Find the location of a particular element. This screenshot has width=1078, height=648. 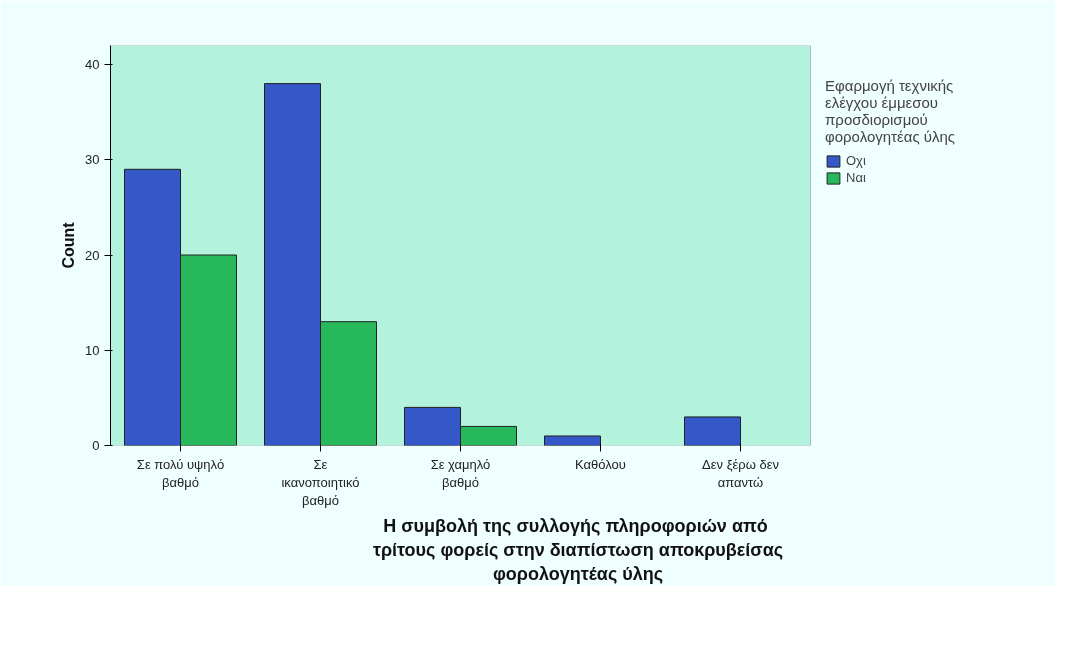

y-tick-label: 20 is located at coordinates (92, 255).